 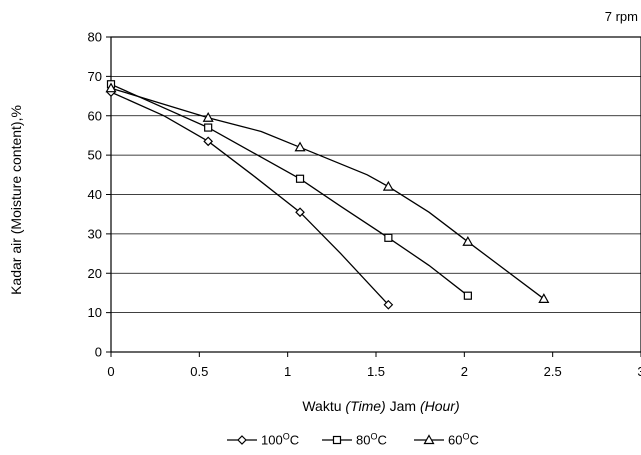 I want to click on x-tick-label-1: 0.5, so click(x=199, y=371).